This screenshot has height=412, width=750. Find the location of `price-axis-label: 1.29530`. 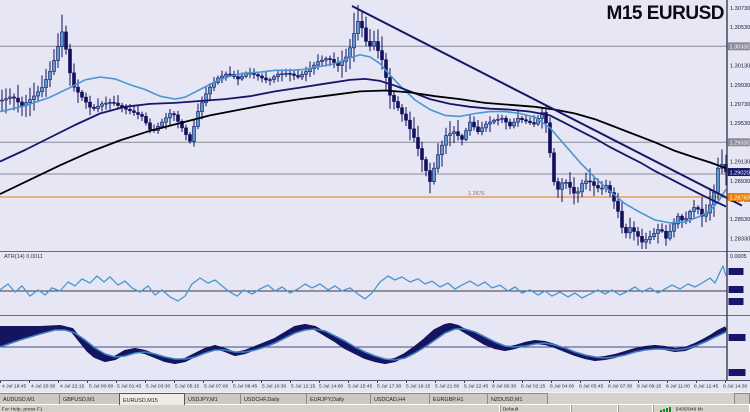

price-axis-label: 1.29530 is located at coordinates (740, 124).